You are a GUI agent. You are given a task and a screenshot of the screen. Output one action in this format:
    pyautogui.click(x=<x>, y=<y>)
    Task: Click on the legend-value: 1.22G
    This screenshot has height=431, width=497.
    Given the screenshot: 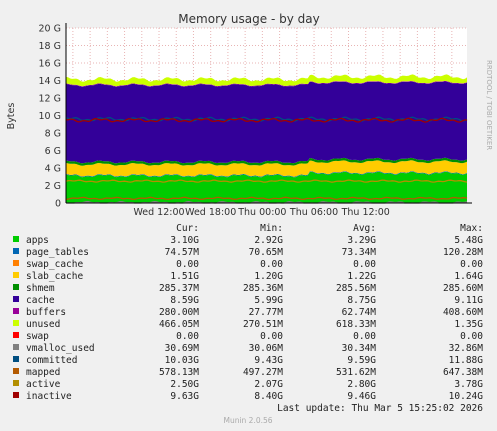 What is the action you would take?
    pyautogui.click(x=361, y=276)
    